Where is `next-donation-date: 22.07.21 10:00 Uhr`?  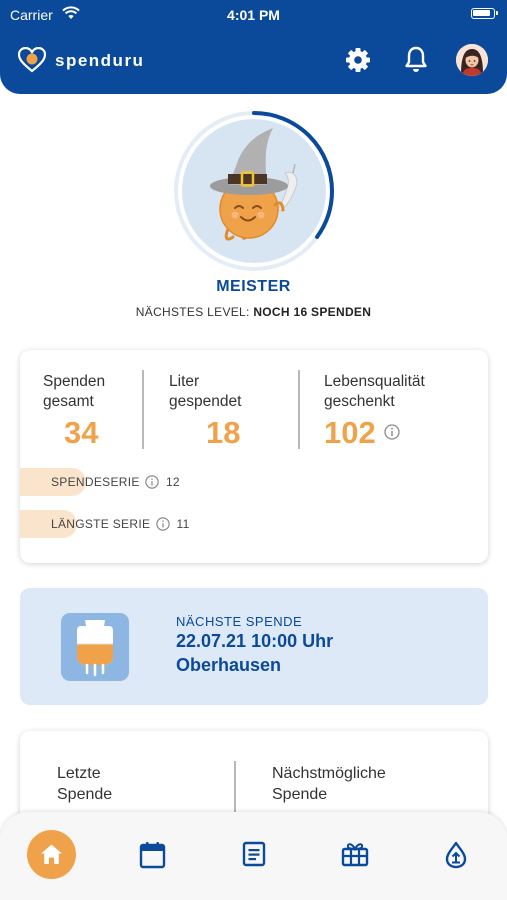 next-donation-date: 22.07.21 10:00 Uhr is located at coordinates (255, 641).